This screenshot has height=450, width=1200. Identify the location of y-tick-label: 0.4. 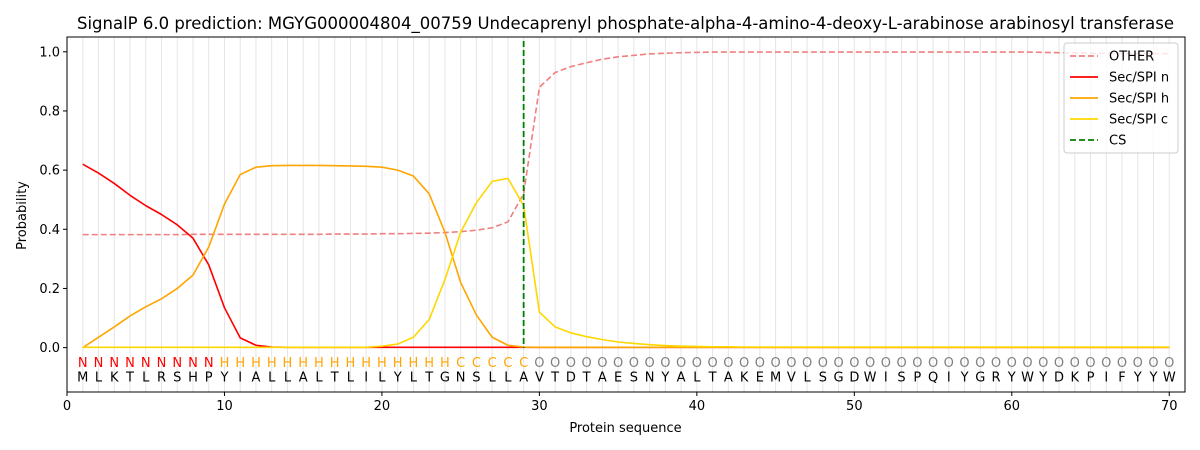
(49, 230).